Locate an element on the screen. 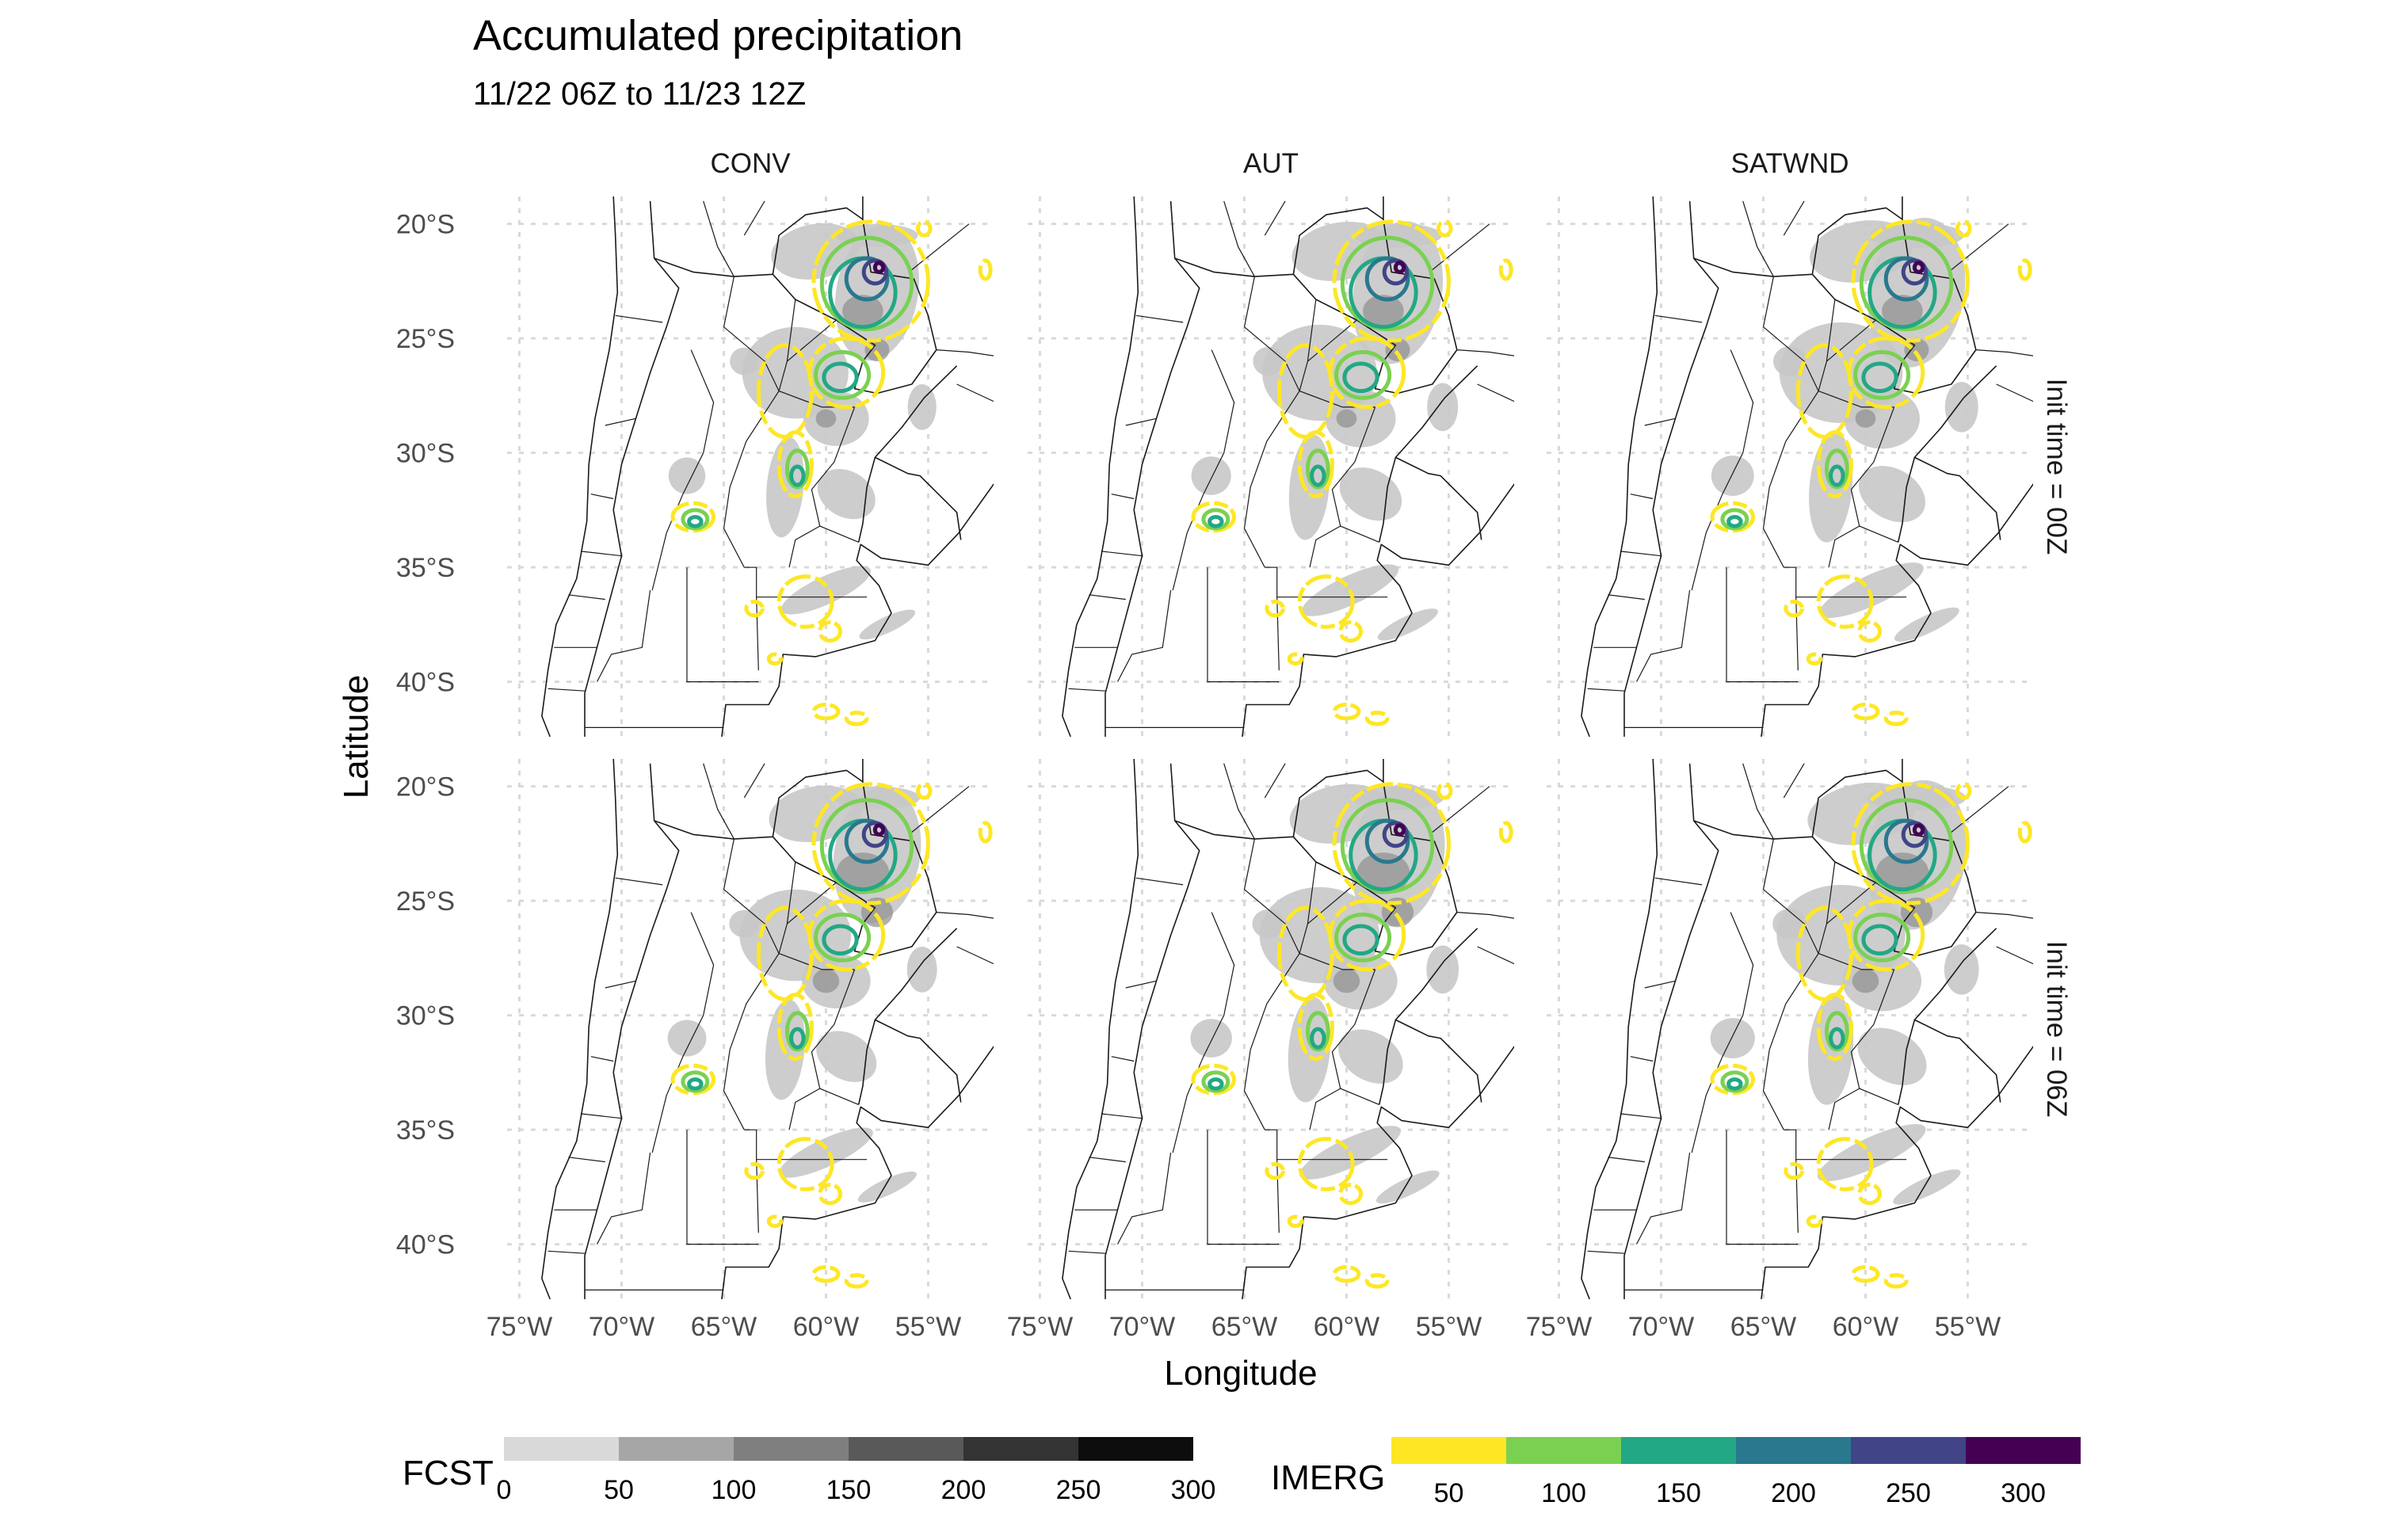 This screenshot has height=1540, width=2396. lon-tick-label: 75°W is located at coordinates (519, 1327).